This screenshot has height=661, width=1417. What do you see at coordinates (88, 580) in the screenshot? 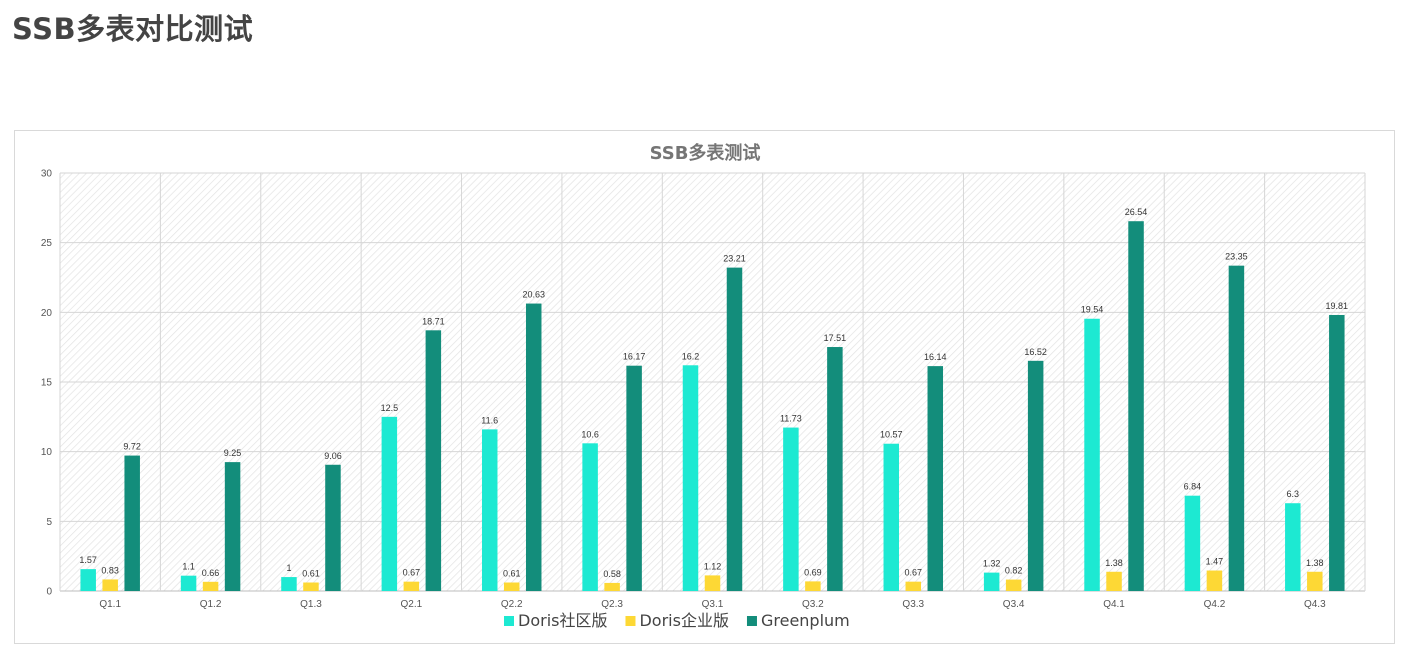
I see `bar-Doris社区版-Q1.1` at bounding box center [88, 580].